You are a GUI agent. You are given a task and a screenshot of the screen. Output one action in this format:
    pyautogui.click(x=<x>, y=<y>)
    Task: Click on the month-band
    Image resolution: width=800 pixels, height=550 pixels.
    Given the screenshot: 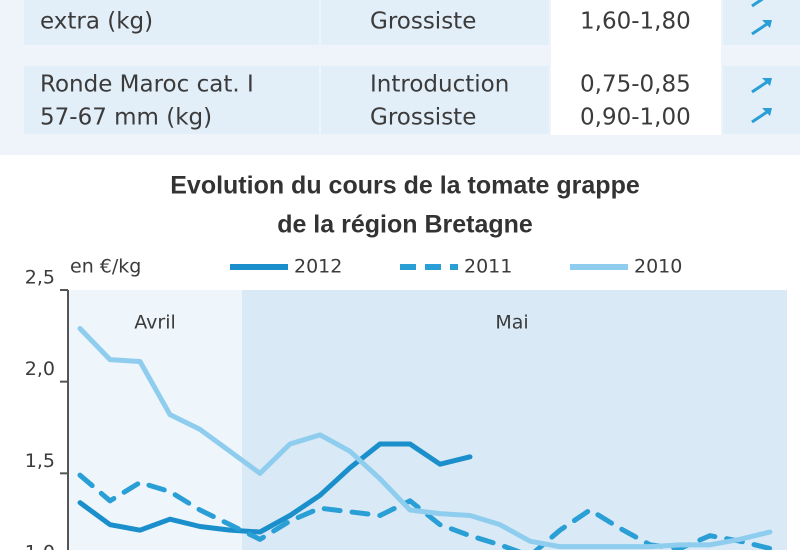 What is the action you would take?
    pyautogui.click(x=155, y=420)
    